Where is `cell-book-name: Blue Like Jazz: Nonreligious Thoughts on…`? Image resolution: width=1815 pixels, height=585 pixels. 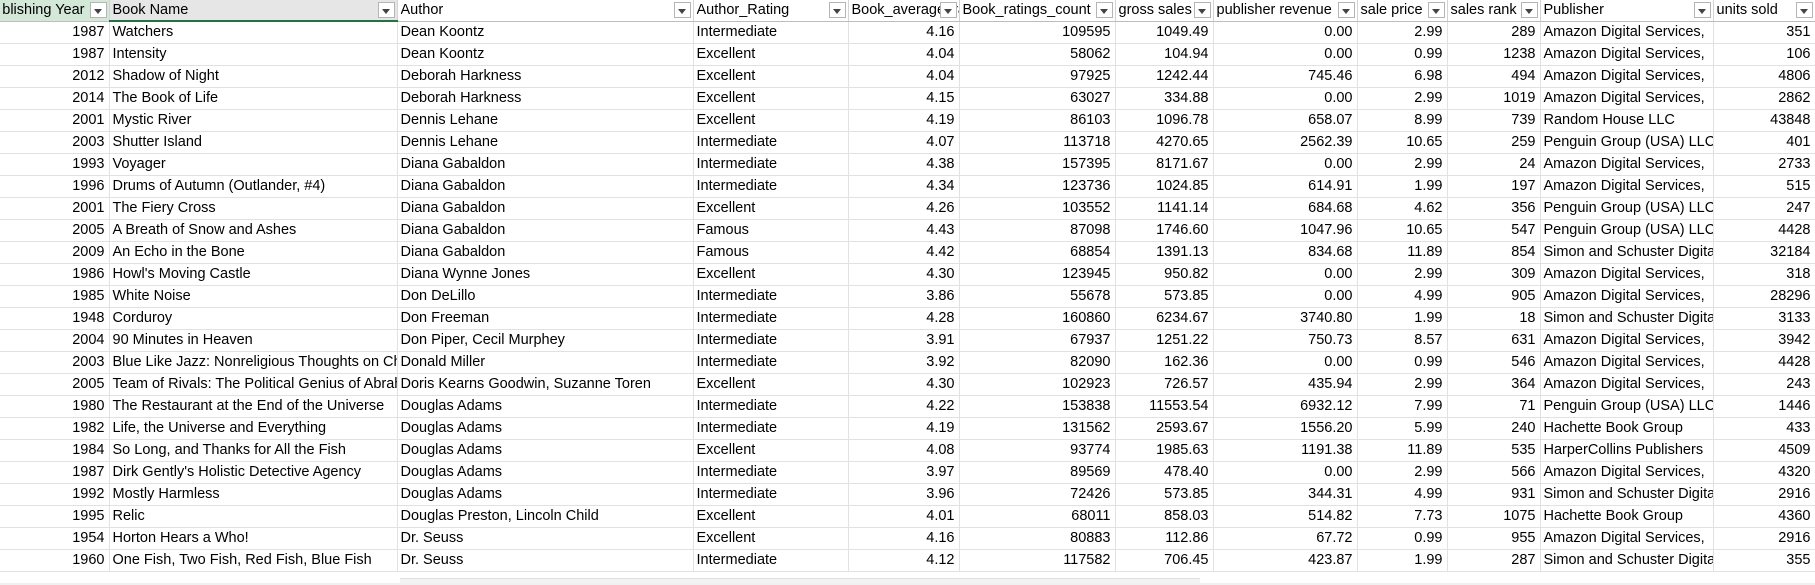 cell-book-name: Blue Like Jazz: Nonreligious Thoughts on… is located at coordinates (253, 362).